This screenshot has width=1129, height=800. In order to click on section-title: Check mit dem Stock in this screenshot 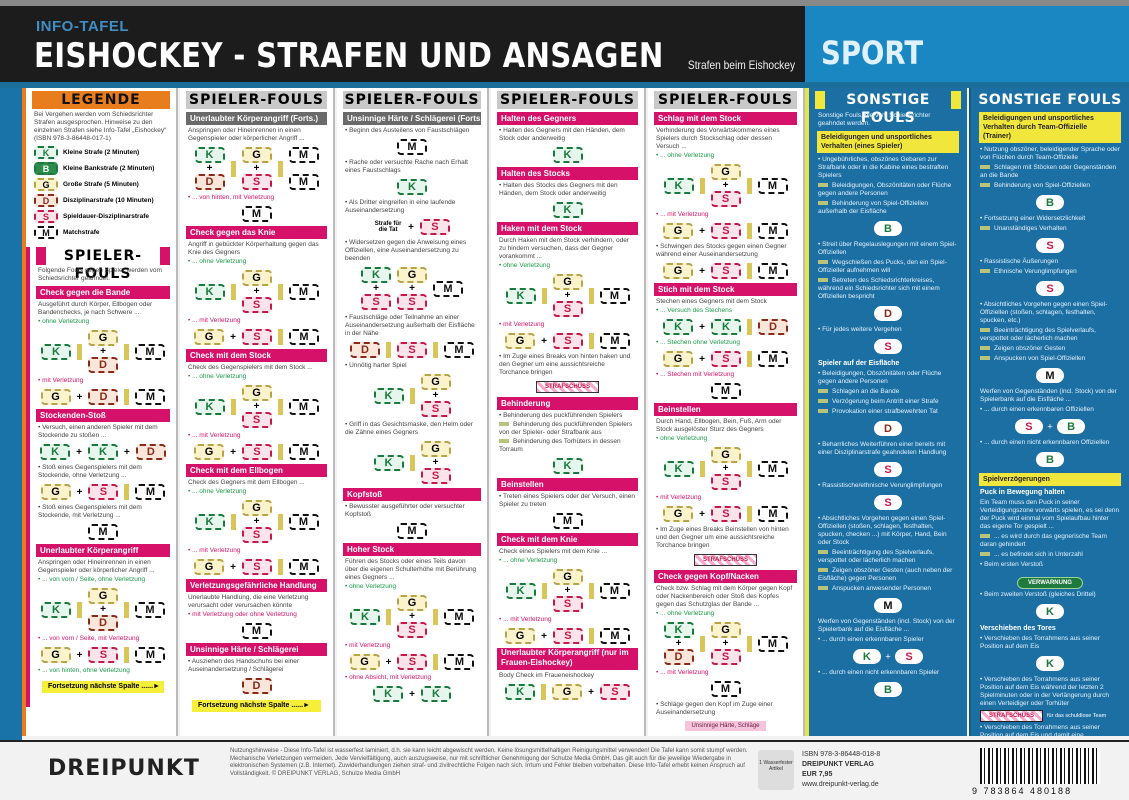, I will do `click(256, 355)`.